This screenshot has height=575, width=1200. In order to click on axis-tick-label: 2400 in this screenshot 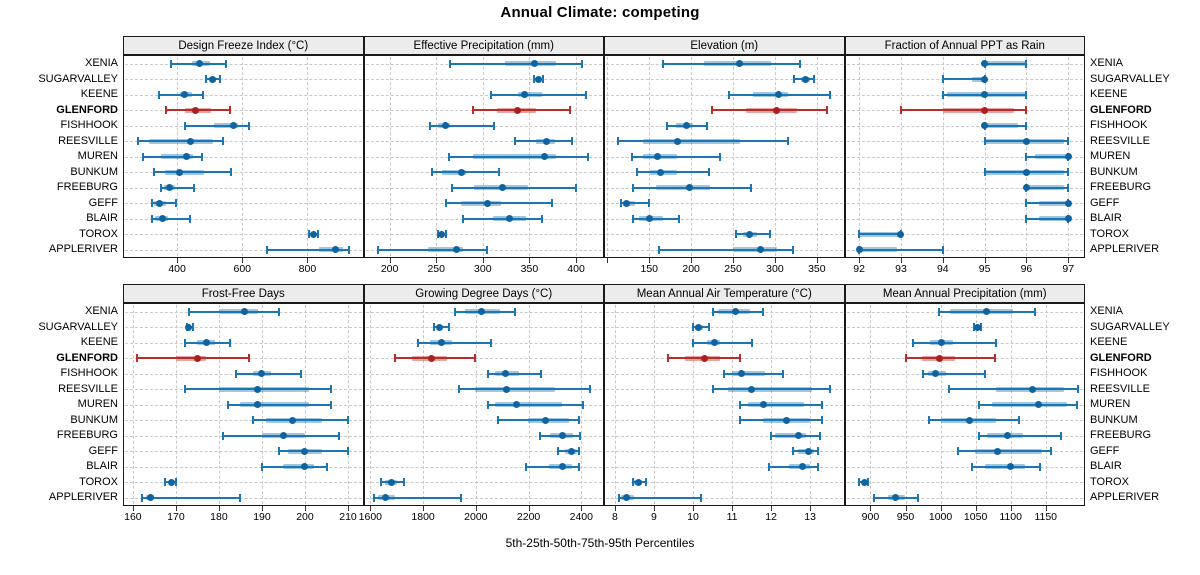, I will do `click(581, 517)`.